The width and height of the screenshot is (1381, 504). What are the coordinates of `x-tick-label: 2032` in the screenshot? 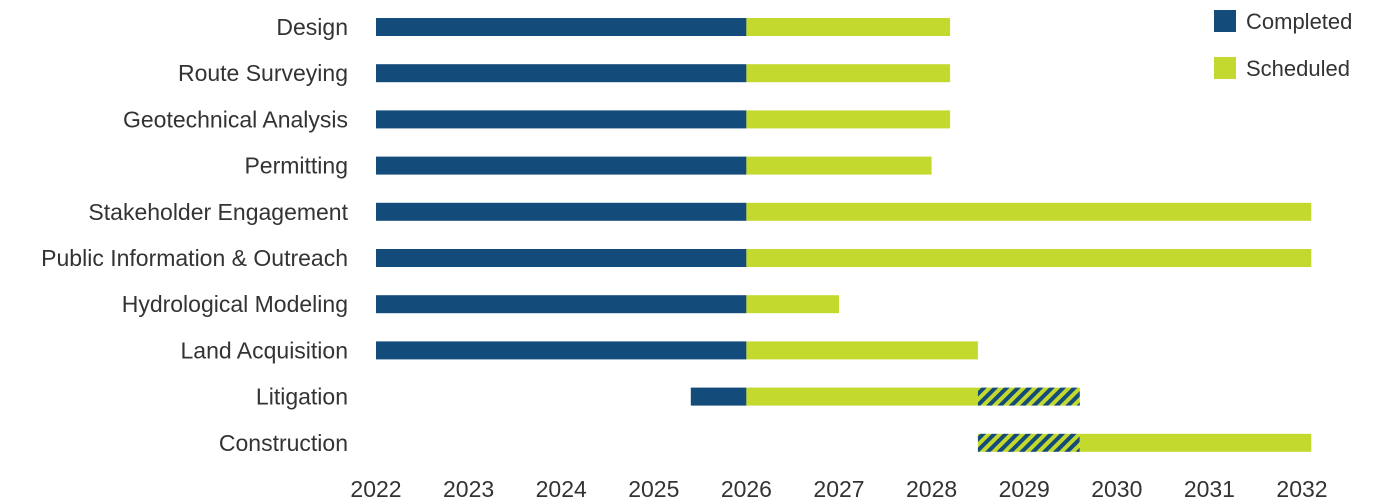 It's located at (1301, 489).